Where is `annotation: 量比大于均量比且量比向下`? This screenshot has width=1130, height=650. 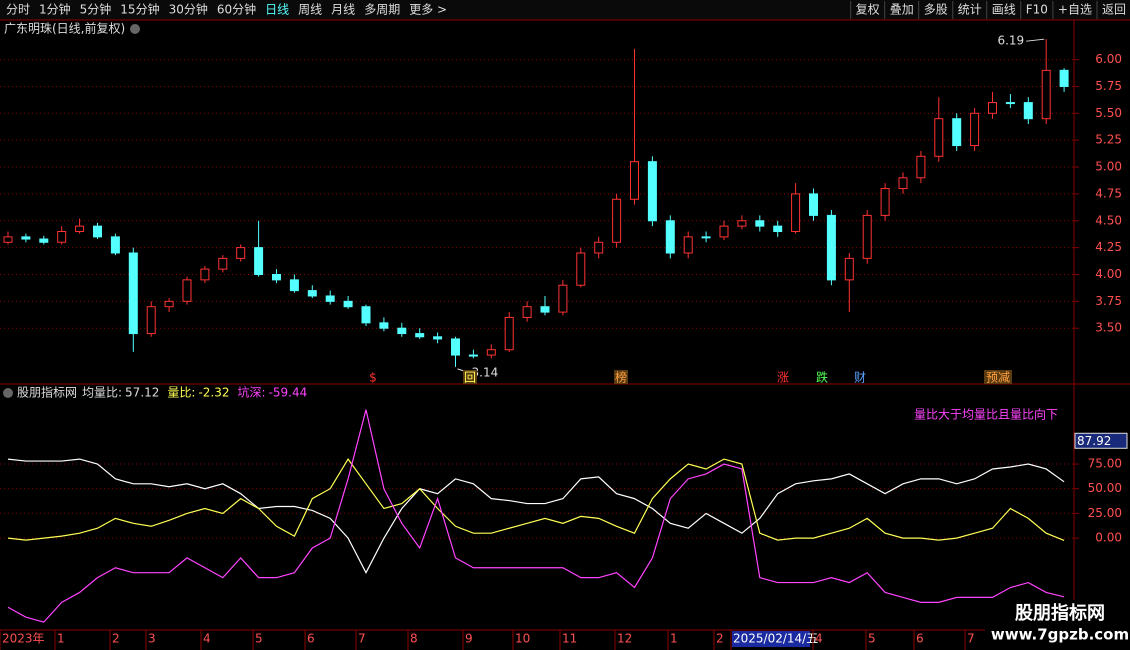 annotation: 量比大于均量比且量比向下 is located at coordinates (986, 414).